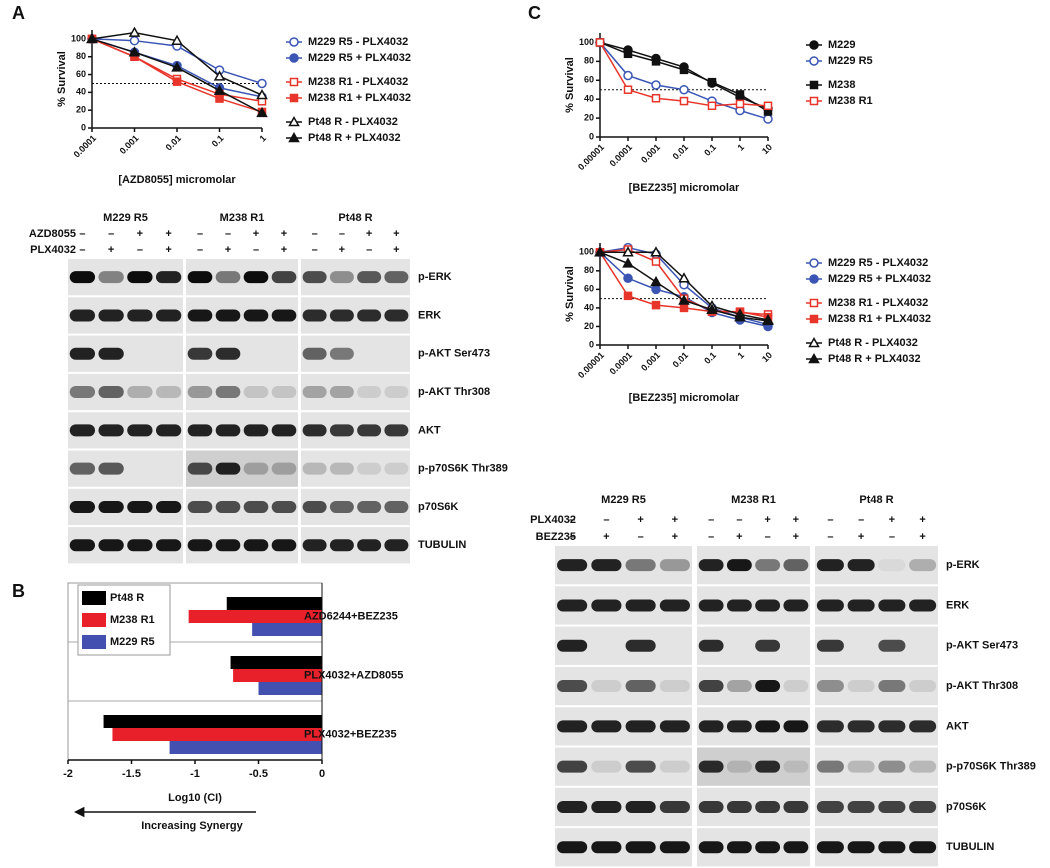 This screenshot has height=868, width=1050. I want to click on cell-line-label: Pt48 R, so click(876, 500).